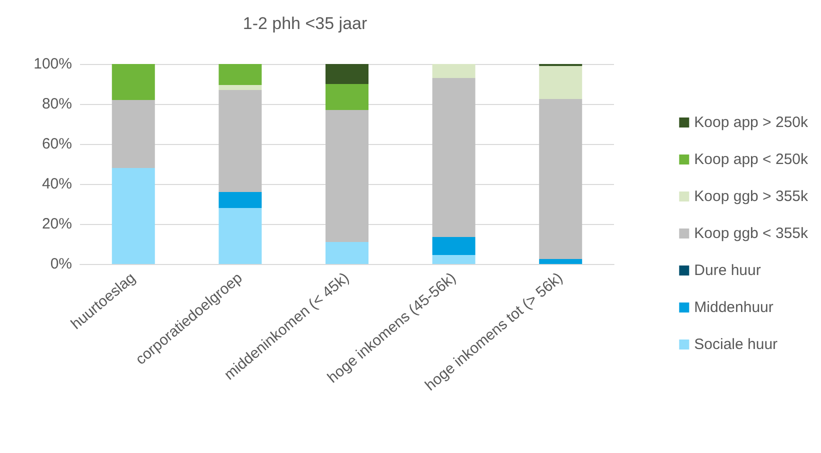 This screenshot has width=821, height=453. What do you see at coordinates (751, 233) in the screenshot?
I see `legend-label: Koop ggb < 355k` at bounding box center [751, 233].